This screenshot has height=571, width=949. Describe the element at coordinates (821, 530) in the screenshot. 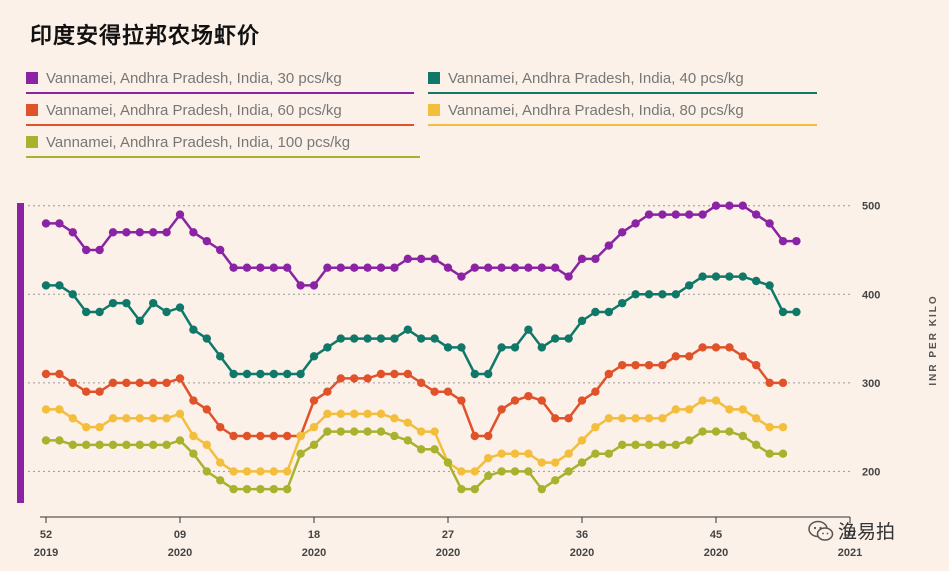

I see `wechat-icon` at that location.